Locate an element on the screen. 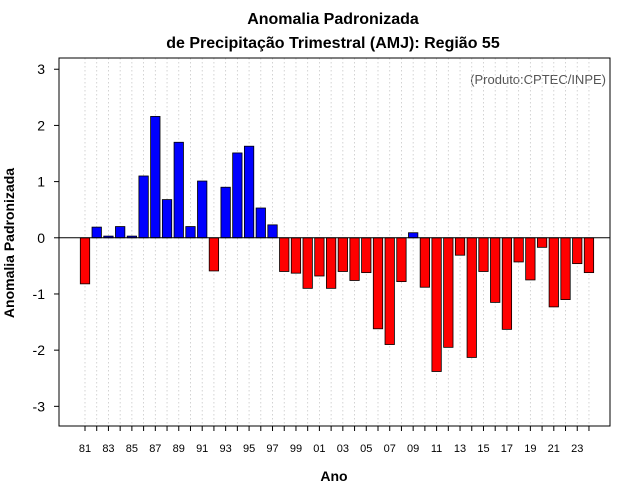  x-tick-label-19: 19 is located at coordinates (530, 449).